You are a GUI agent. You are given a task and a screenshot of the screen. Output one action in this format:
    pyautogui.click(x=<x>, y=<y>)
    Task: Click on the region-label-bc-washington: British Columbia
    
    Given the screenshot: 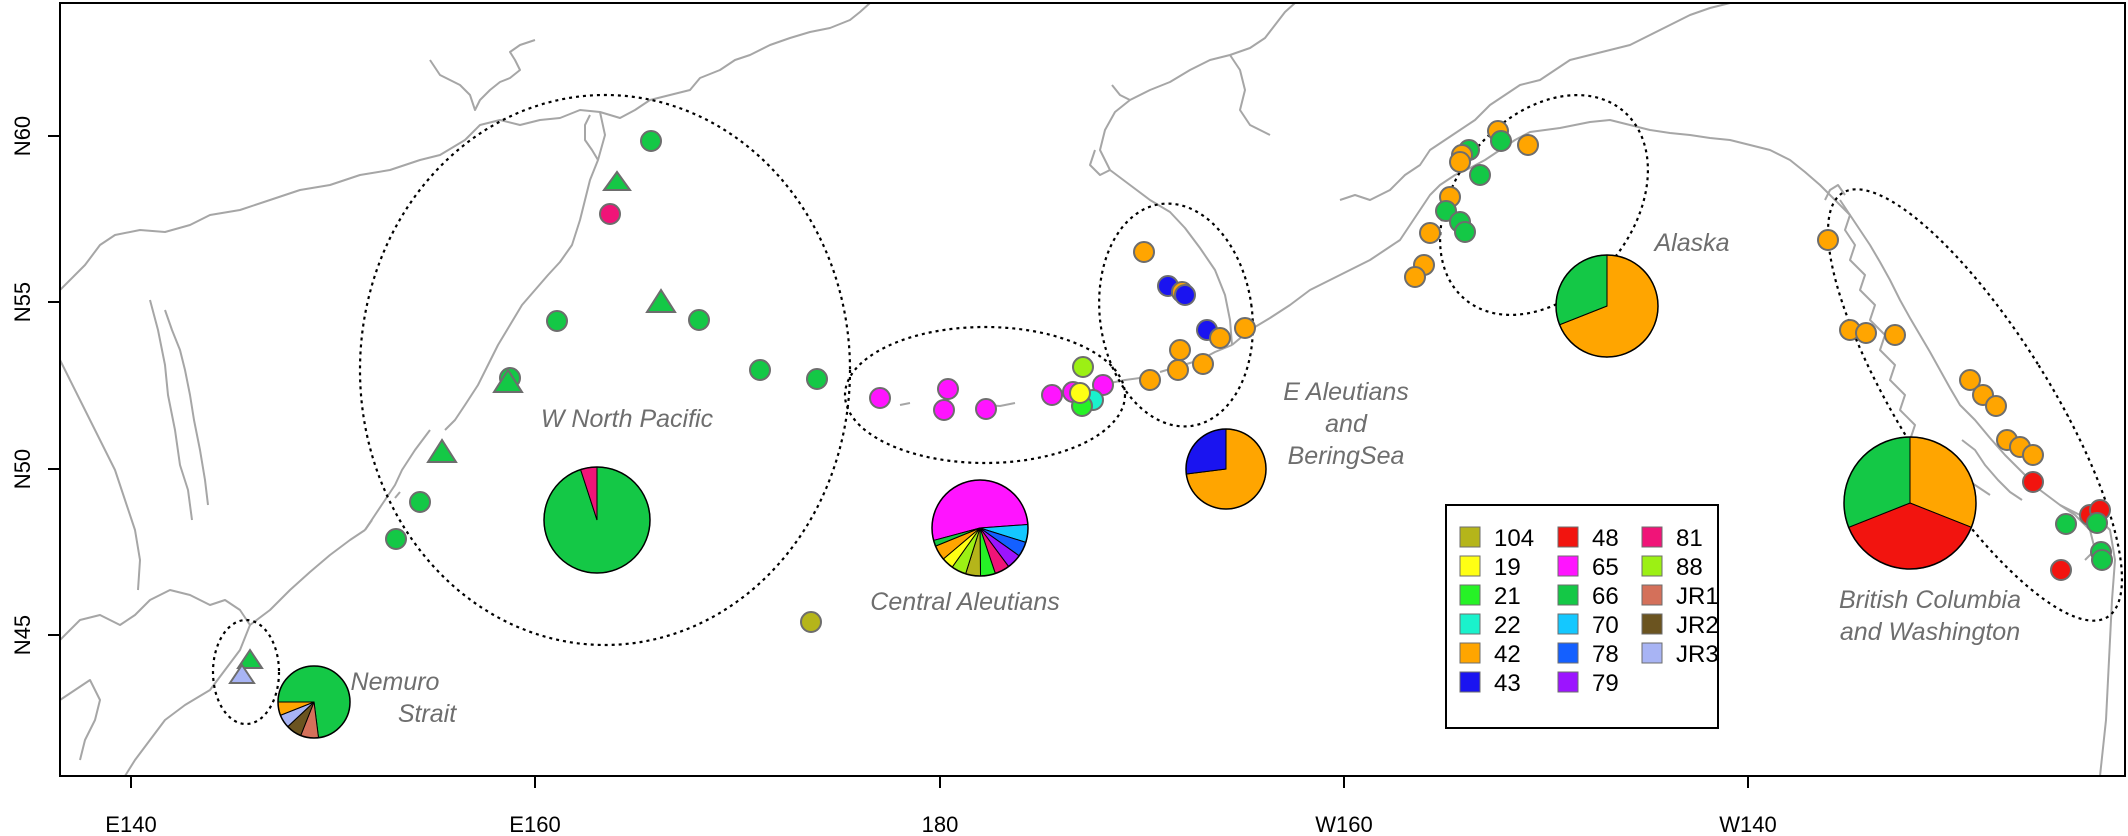 What is the action you would take?
    pyautogui.click(x=1930, y=600)
    